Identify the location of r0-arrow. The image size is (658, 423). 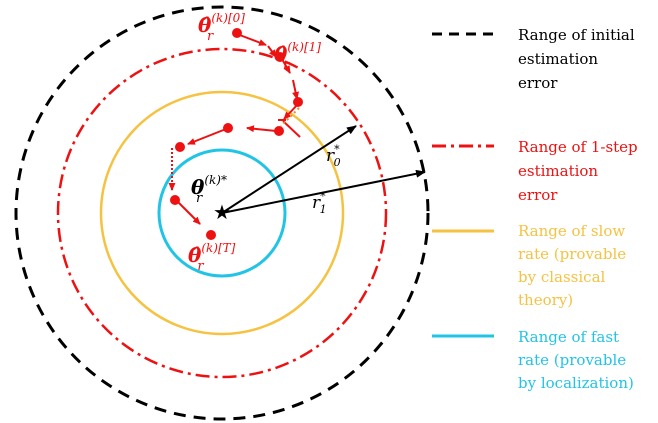
(289, 169).